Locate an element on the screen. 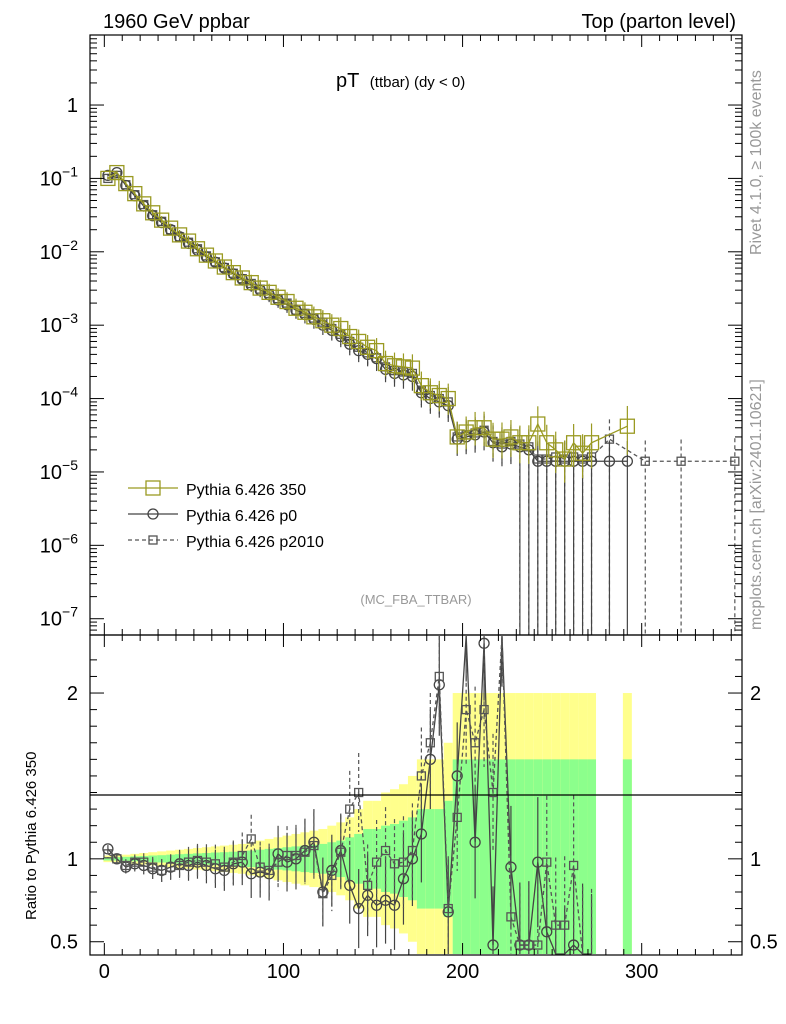 This screenshot has width=786, height=1024. ratio-y-tick-label-left: 0.5 is located at coordinates (64, 943).